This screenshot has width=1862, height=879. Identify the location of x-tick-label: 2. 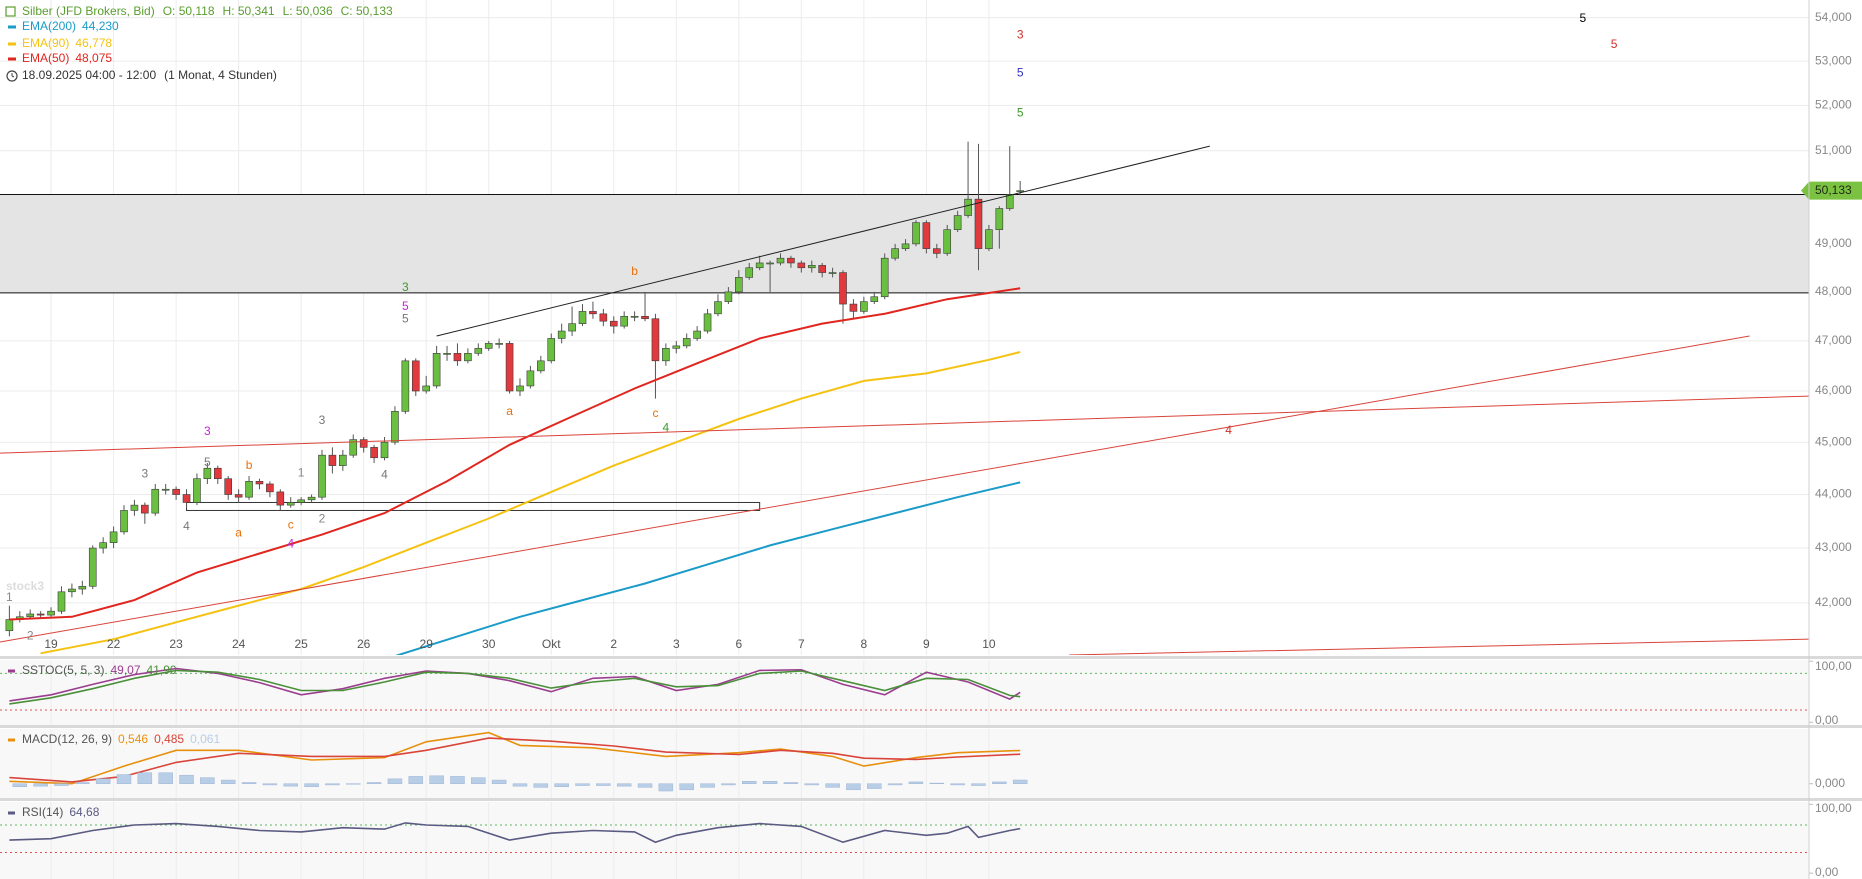
(613, 644).